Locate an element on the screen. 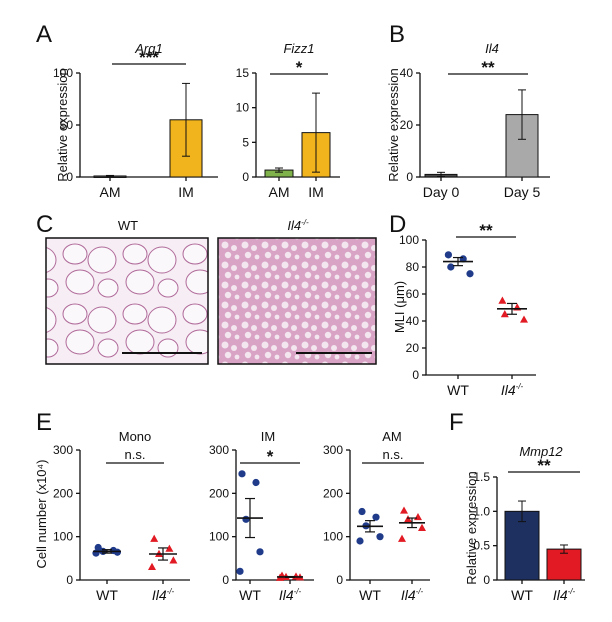 The width and height of the screenshot is (612, 622). panel-label-c: C is located at coordinates (44, 224).